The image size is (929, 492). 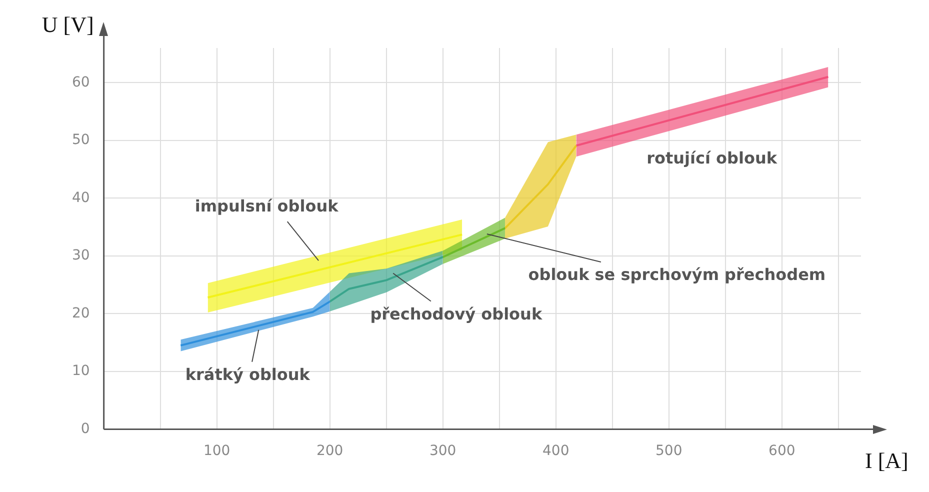 What do you see at coordinates (81, 313) in the screenshot?
I see `y-tick-label: 20` at bounding box center [81, 313].